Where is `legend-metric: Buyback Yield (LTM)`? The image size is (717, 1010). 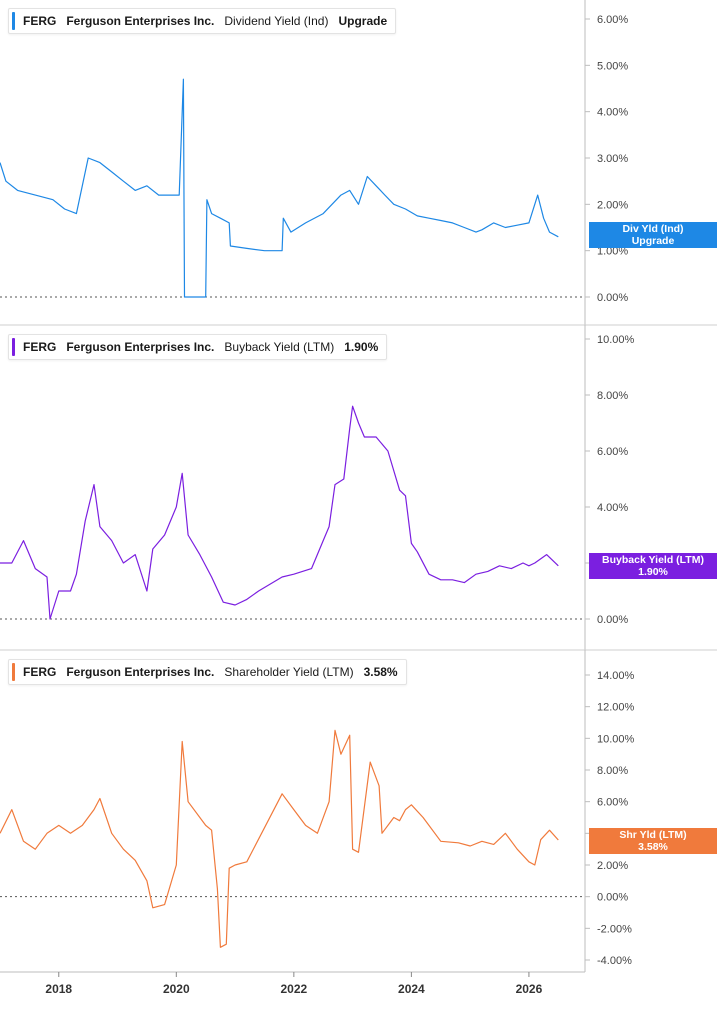
legend-metric: Buyback Yield (LTM) is located at coordinates (279, 347).